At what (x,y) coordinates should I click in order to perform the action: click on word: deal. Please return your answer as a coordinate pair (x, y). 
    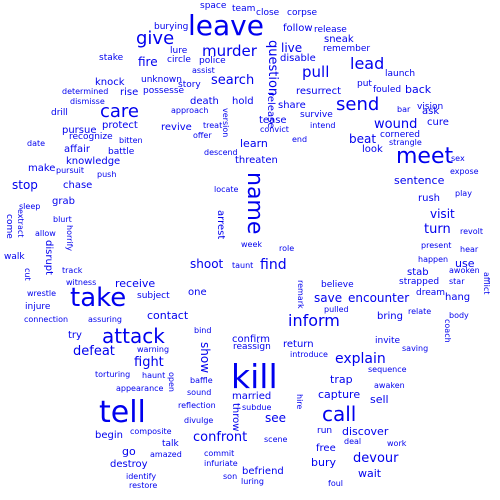
    Looking at the image, I should click on (353, 441).